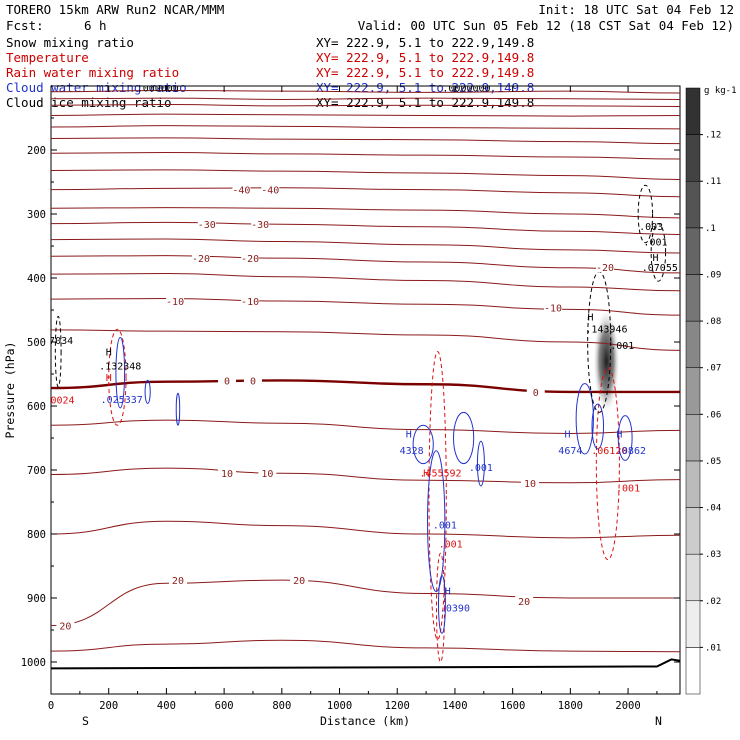 The image size is (740, 740). Describe the element at coordinates (120, 367) in the screenshot. I see `field-label: .132348` at that location.